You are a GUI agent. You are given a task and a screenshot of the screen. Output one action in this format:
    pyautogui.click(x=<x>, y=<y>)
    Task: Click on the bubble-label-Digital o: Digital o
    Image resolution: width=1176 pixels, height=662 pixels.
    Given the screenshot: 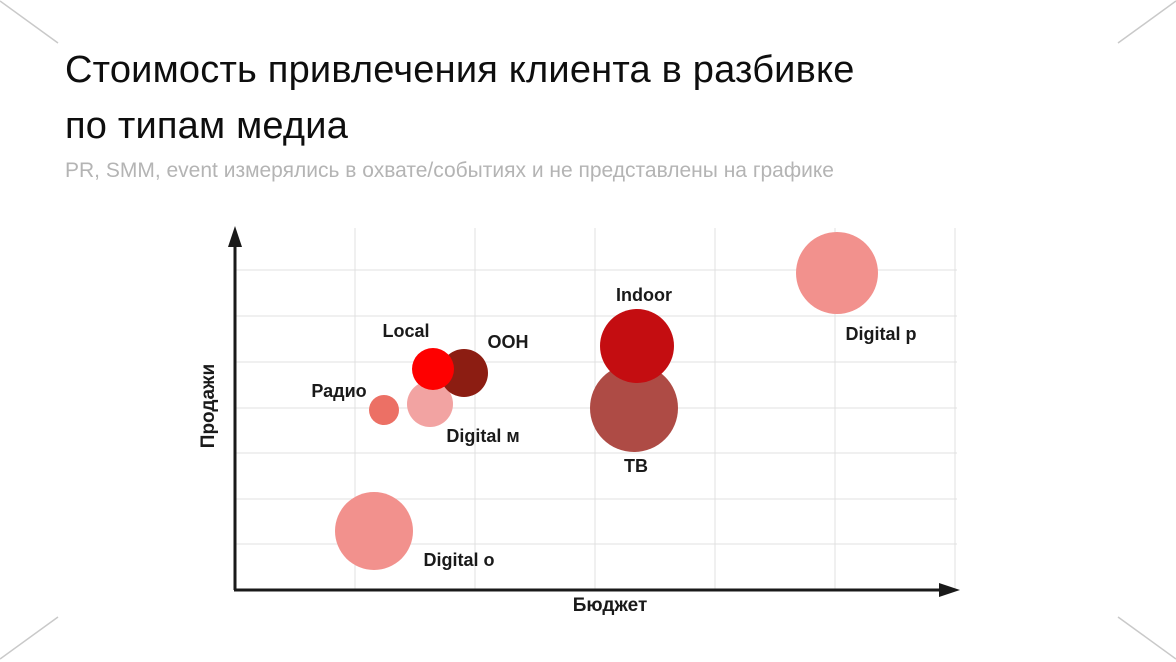 What is the action you would take?
    pyautogui.click(x=459, y=560)
    